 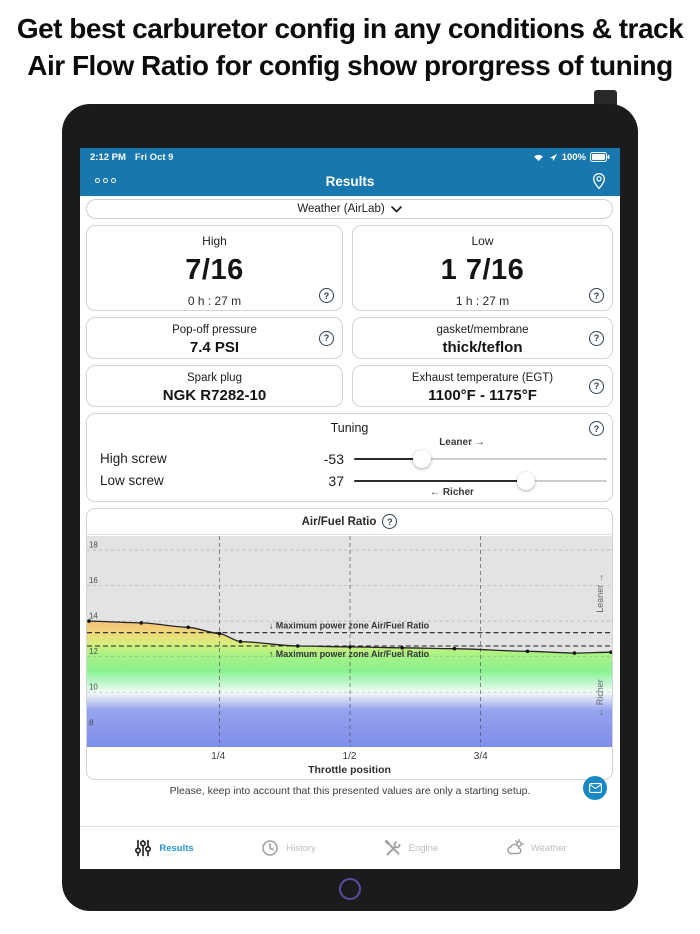 I want to click on feedback-mail-button, so click(x=595, y=788).